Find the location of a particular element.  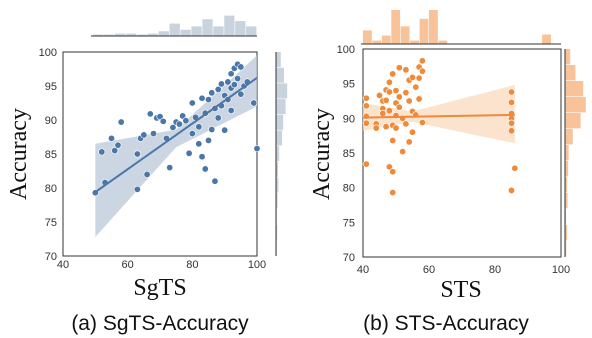

regression-line-path is located at coordinates (176, 135).